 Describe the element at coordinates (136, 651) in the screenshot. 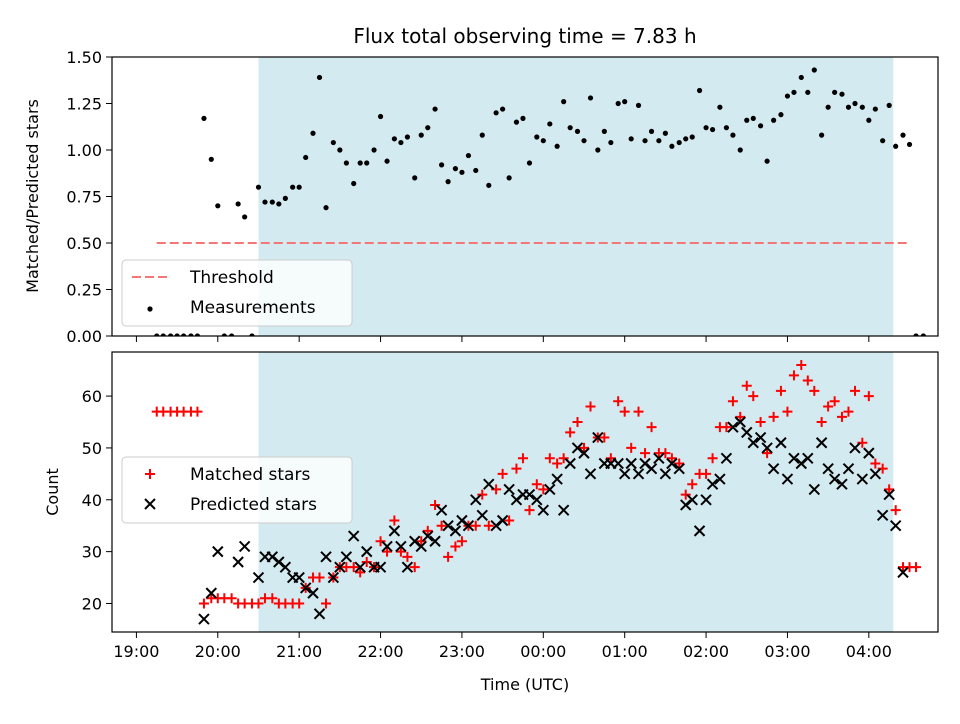

I see `x-tick-label: 19:00` at that location.